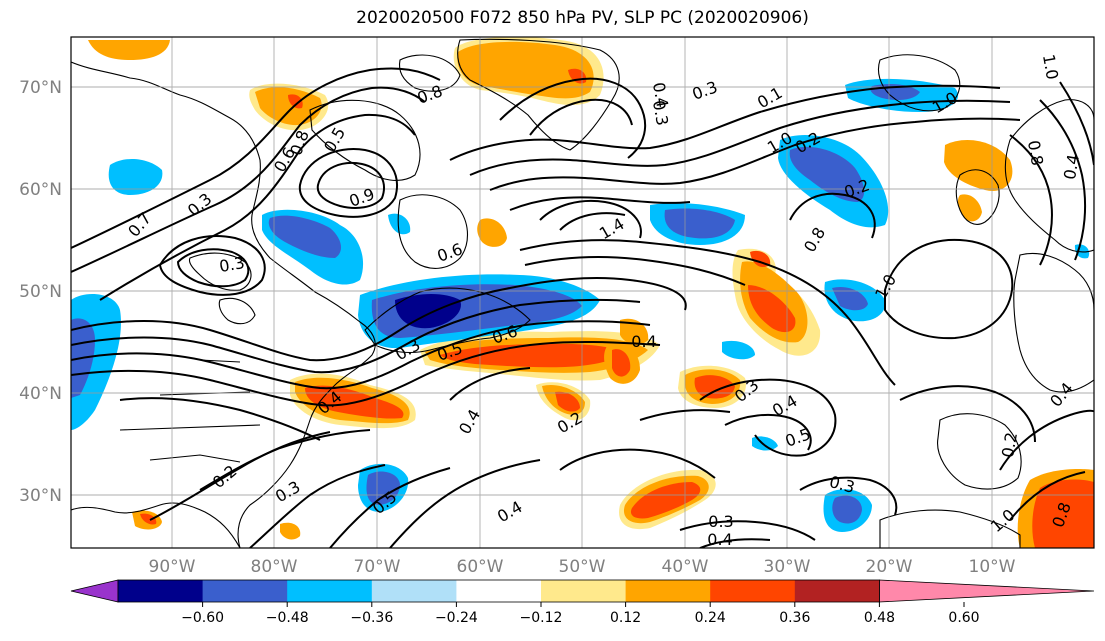 The height and width of the screenshot is (641, 1105). I want to click on lat-label: 50°N, so click(40, 292).